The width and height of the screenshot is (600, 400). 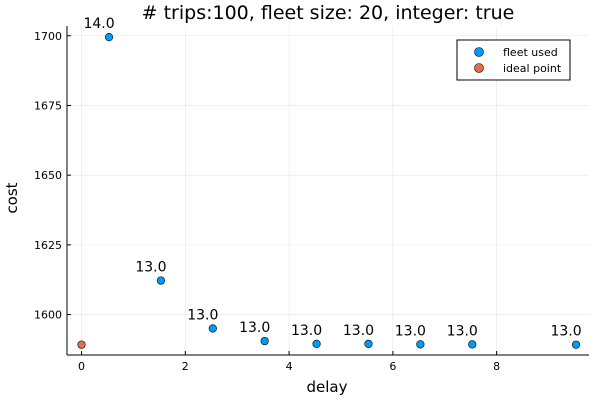 I want to click on legend-label: fleet used, so click(x=530, y=52).